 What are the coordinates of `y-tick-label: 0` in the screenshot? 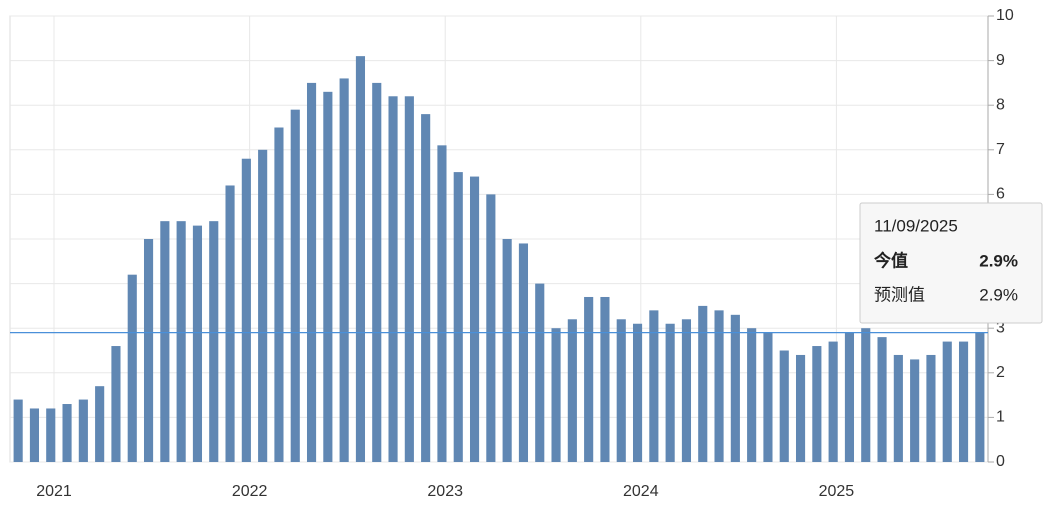 It's located at (1000, 461).